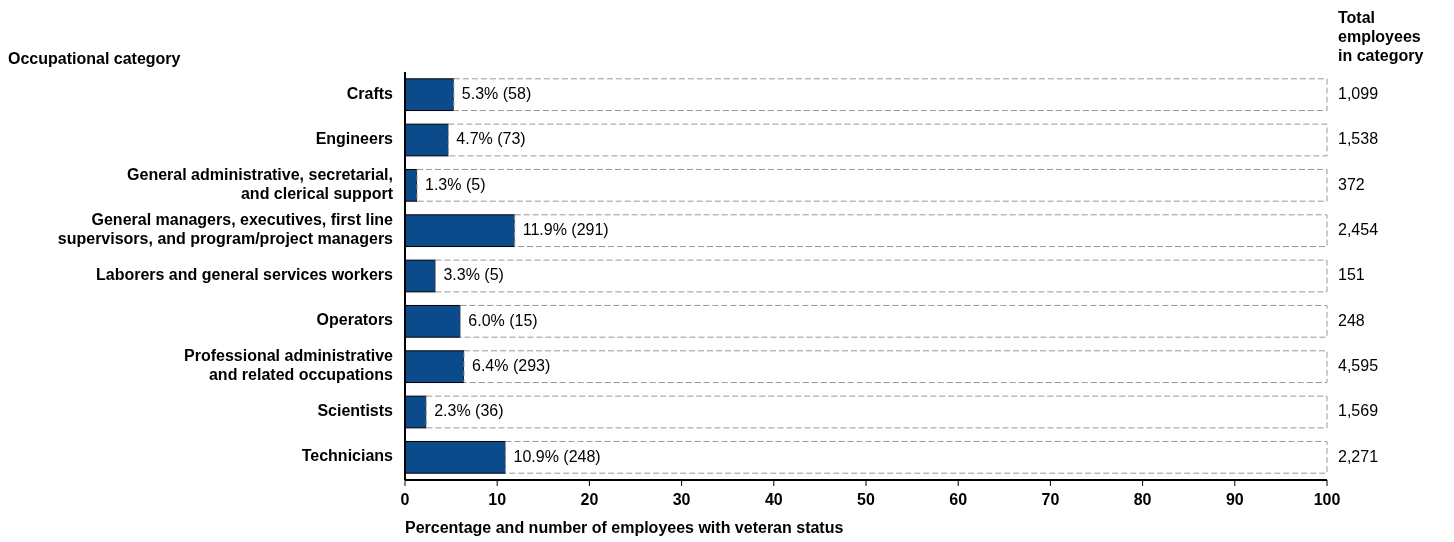  What do you see at coordinates (1358, 365) in the screenshot?
I see `text: 4,595` at bounding box center [1358, 365].